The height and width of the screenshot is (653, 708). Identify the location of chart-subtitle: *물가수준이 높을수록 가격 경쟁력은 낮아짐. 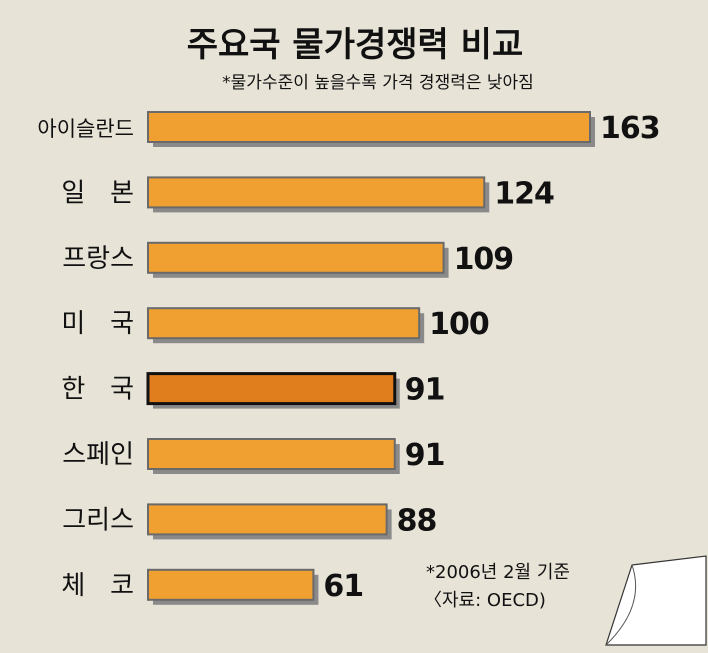
(378, 83).